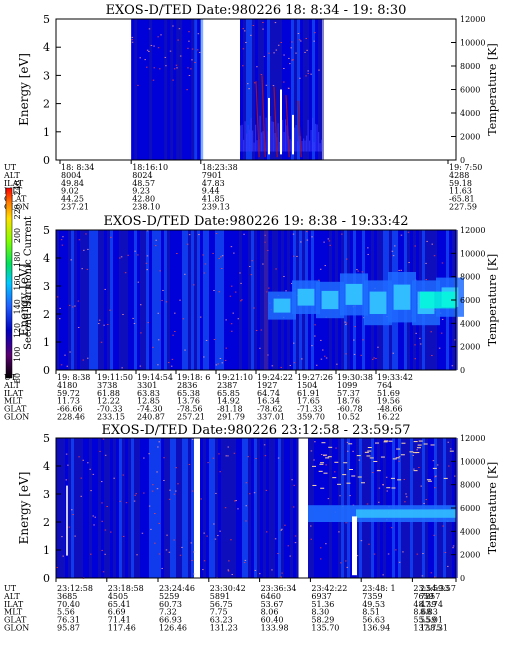  Describe the element at coordinates (347, 385) in the screenshot. I see `ephemeris-alt: 1099` at that location.